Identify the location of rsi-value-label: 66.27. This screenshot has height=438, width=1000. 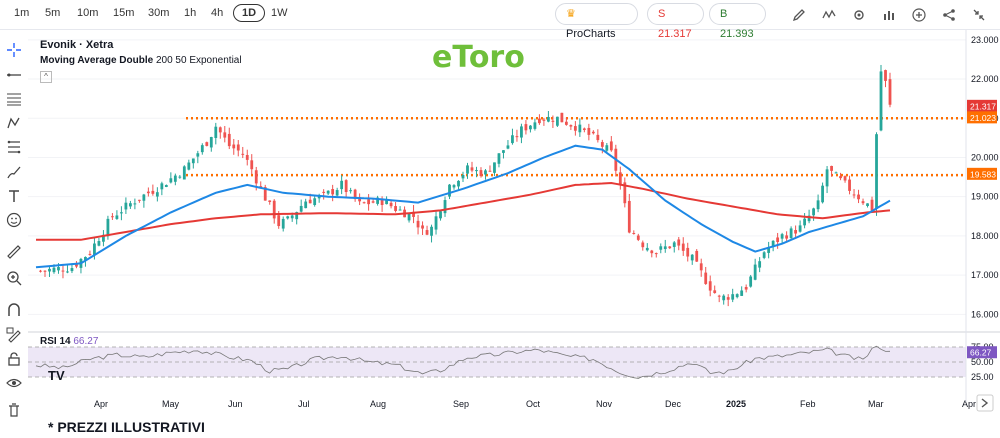
(981, 353).